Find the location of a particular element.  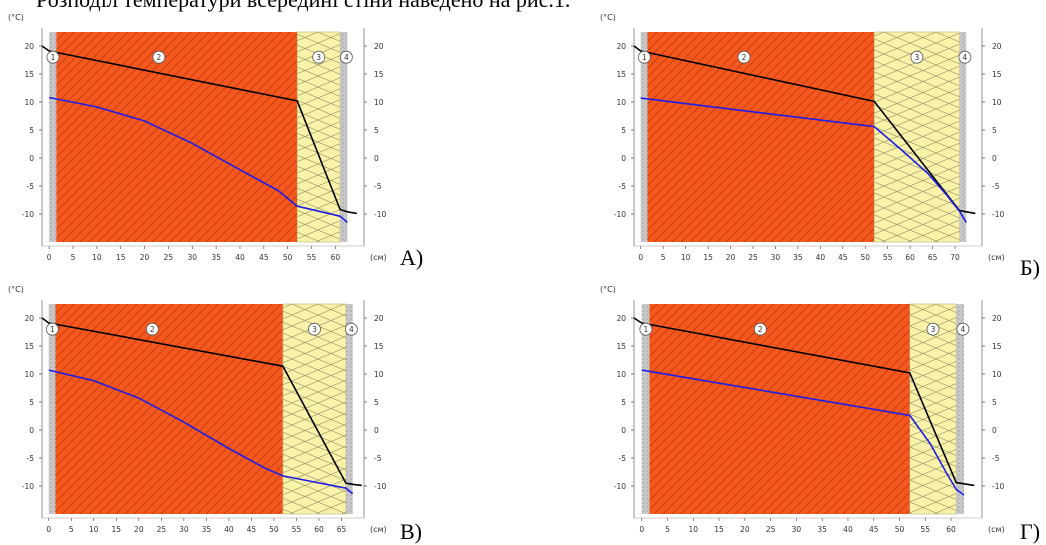

layer-marker-label: 2 is located at coordinates (744, 57).